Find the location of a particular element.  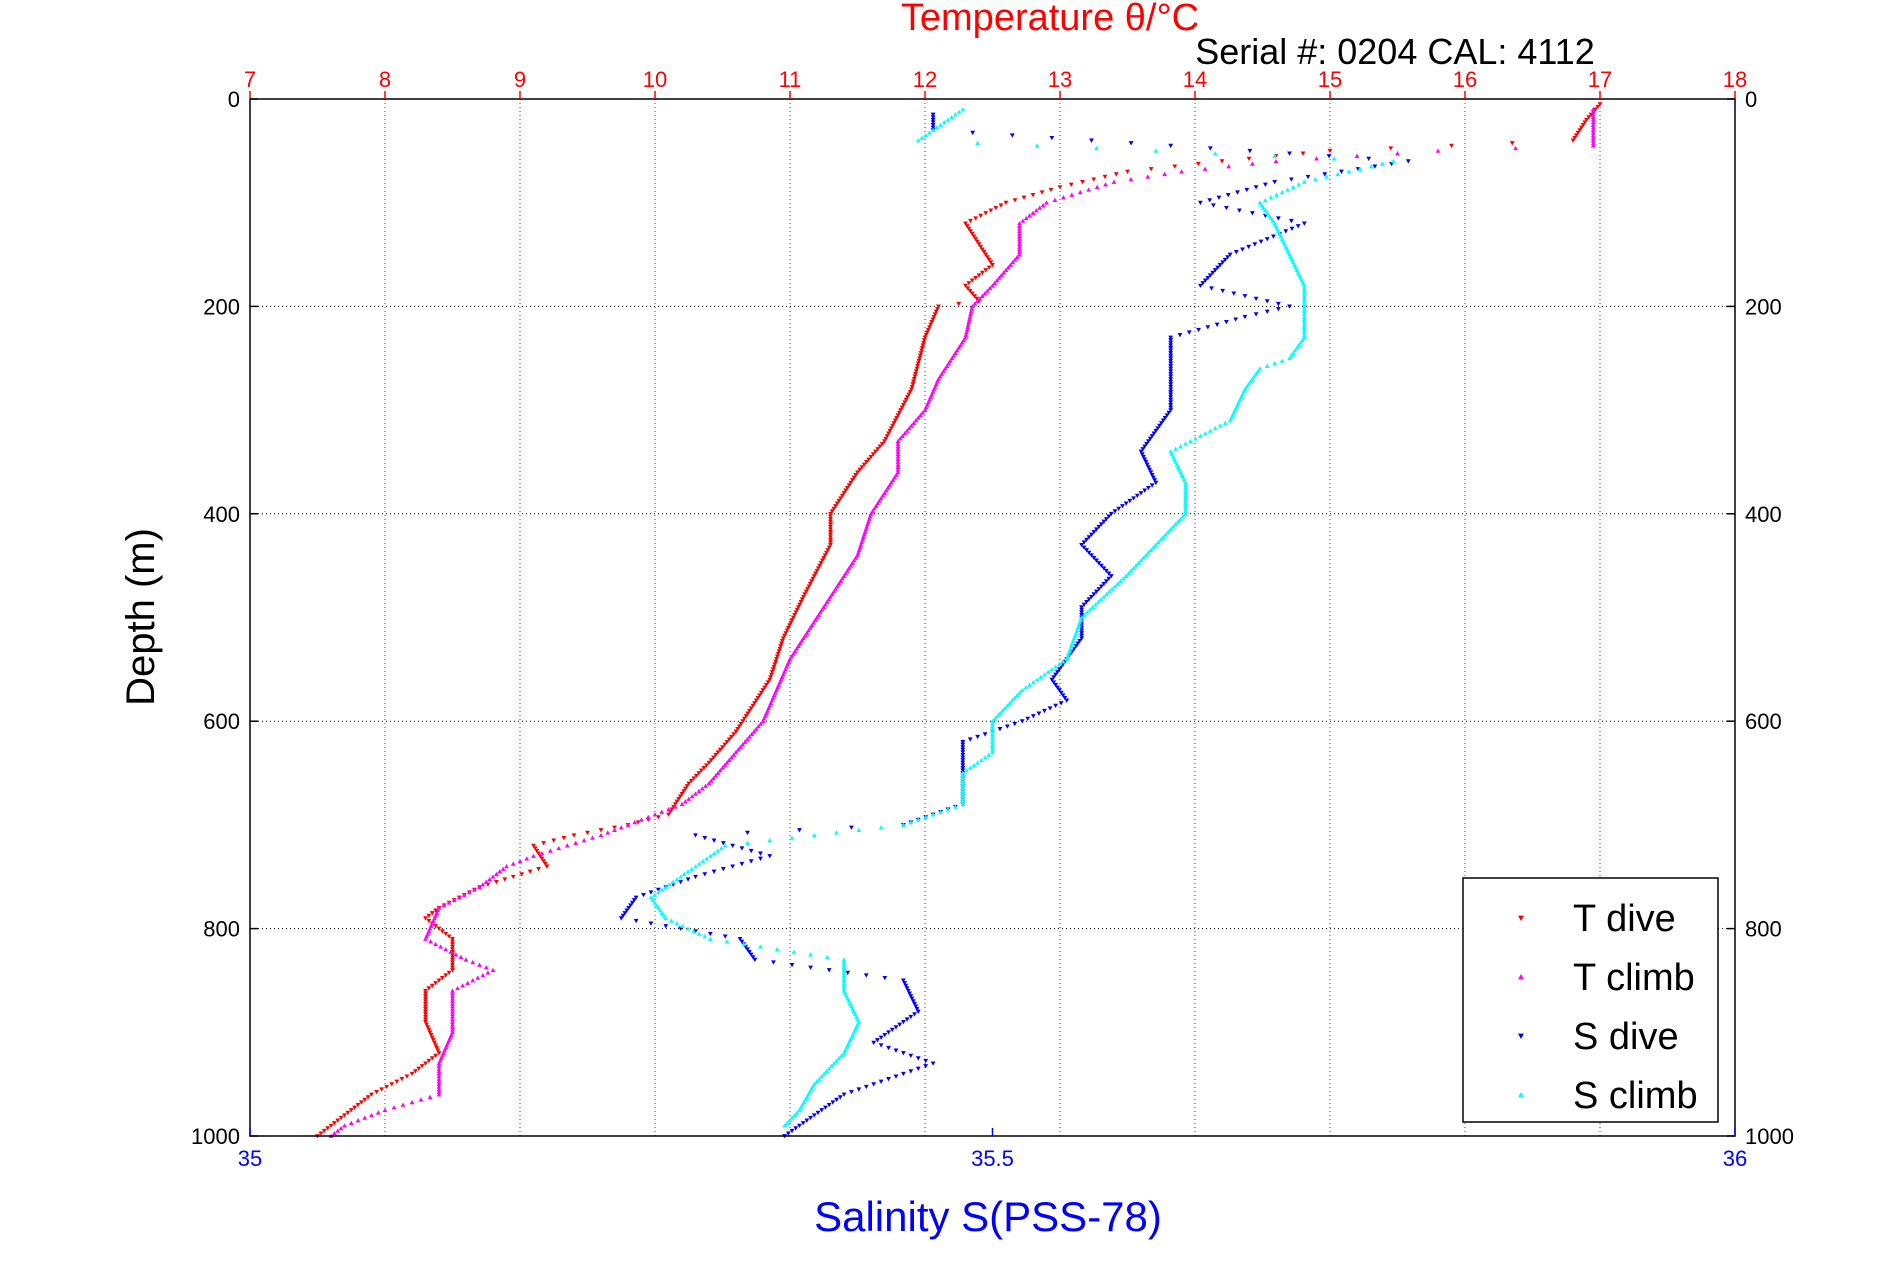

top-tick-label: 7 is located at coordinates (250, 79).